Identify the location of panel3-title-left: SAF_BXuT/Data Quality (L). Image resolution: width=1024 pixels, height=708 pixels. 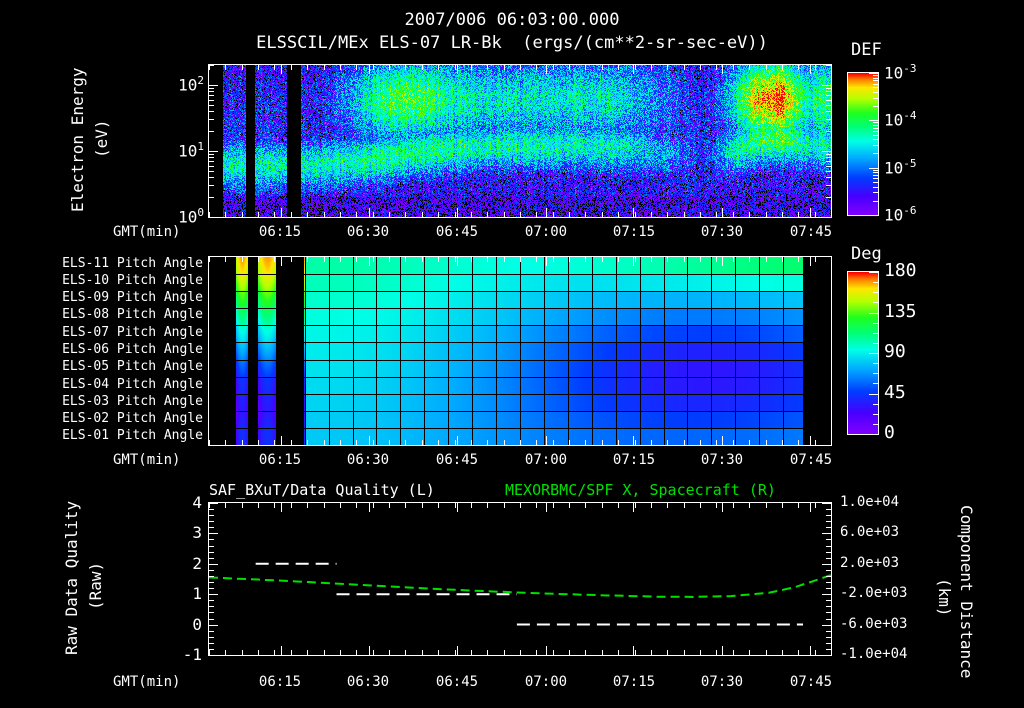
(322, 490).